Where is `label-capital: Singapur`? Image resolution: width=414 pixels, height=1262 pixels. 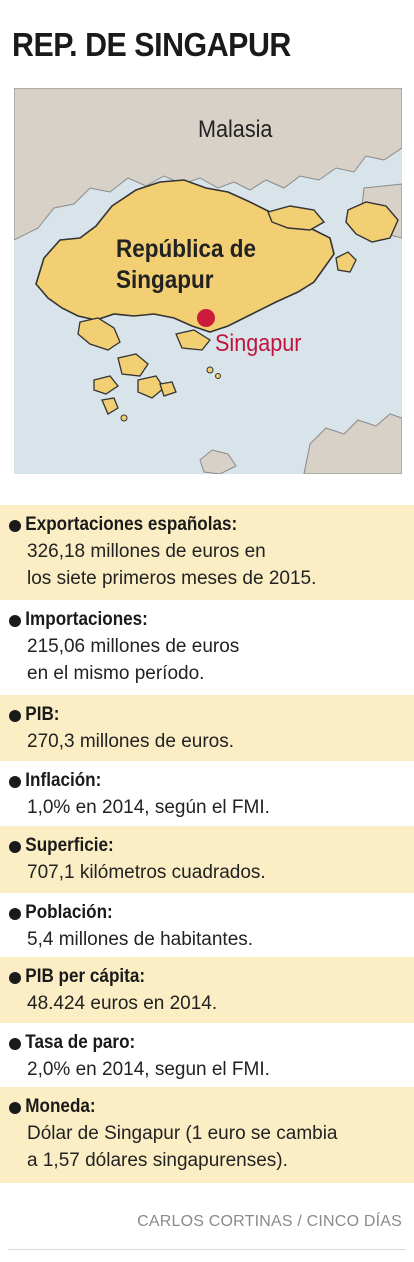 label-capital: Singapur is located at coordinates (258, 343).